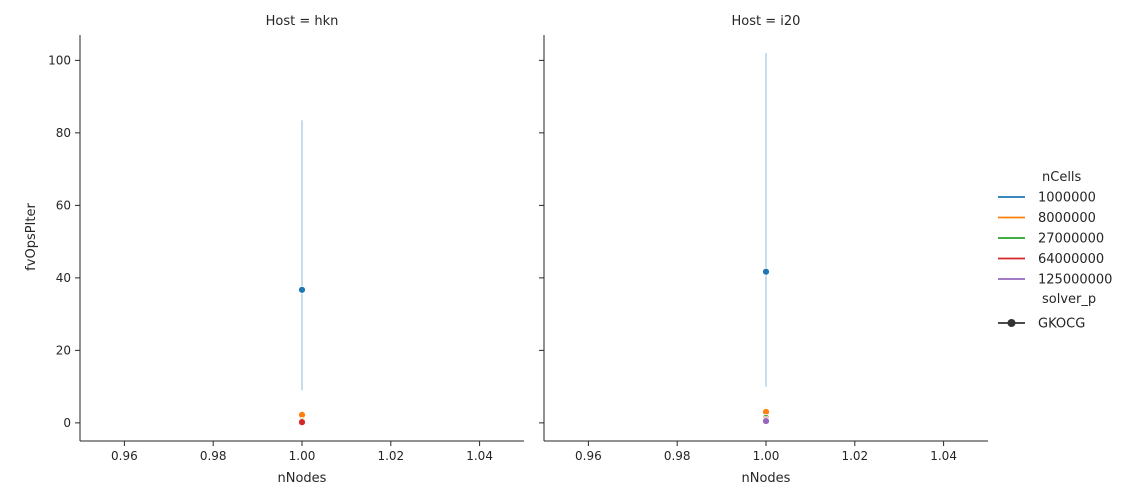 The image size is (1128, 500). Describe the element at coordinates (1071, 239) in the screenshot. I see `legend-label: 27000000` at that location.